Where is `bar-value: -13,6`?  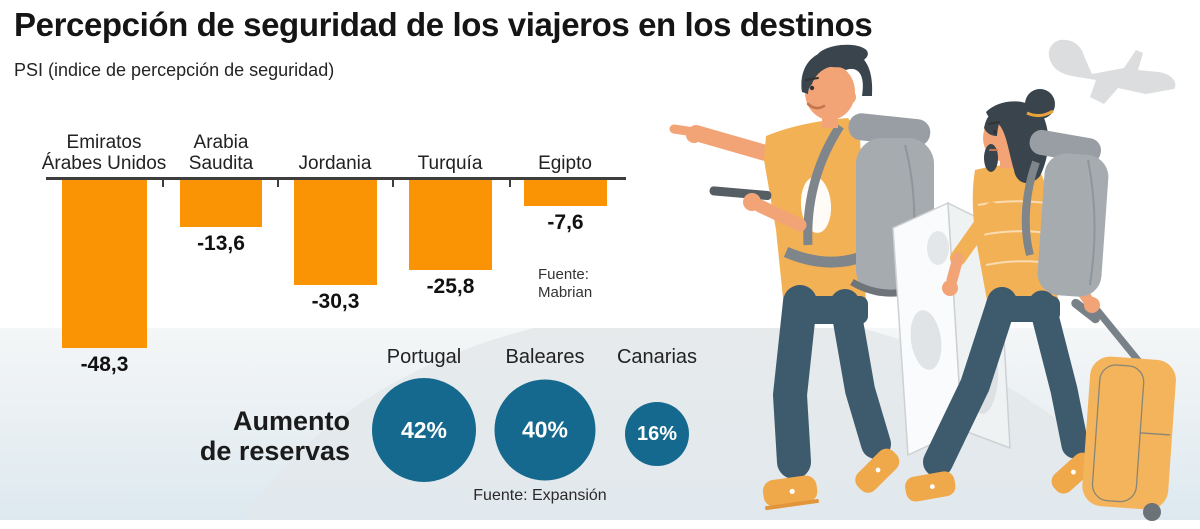
bar-value: -13,6 is located at coordinates (221, 243).